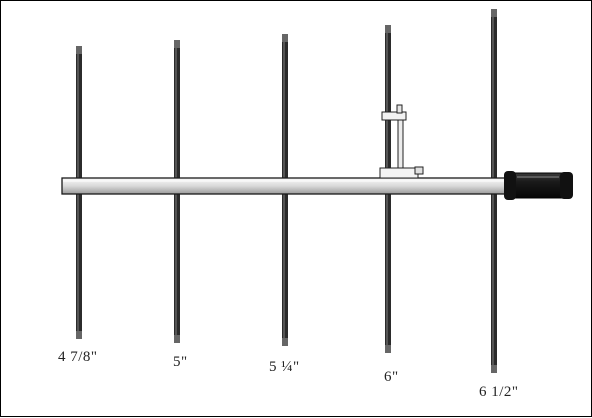 This screenshot has width=592, height=418. What do you see at coordinates (391, 377) in the screenshot?
I see `element-length-label: 6"` at bounding box center [391, 377].